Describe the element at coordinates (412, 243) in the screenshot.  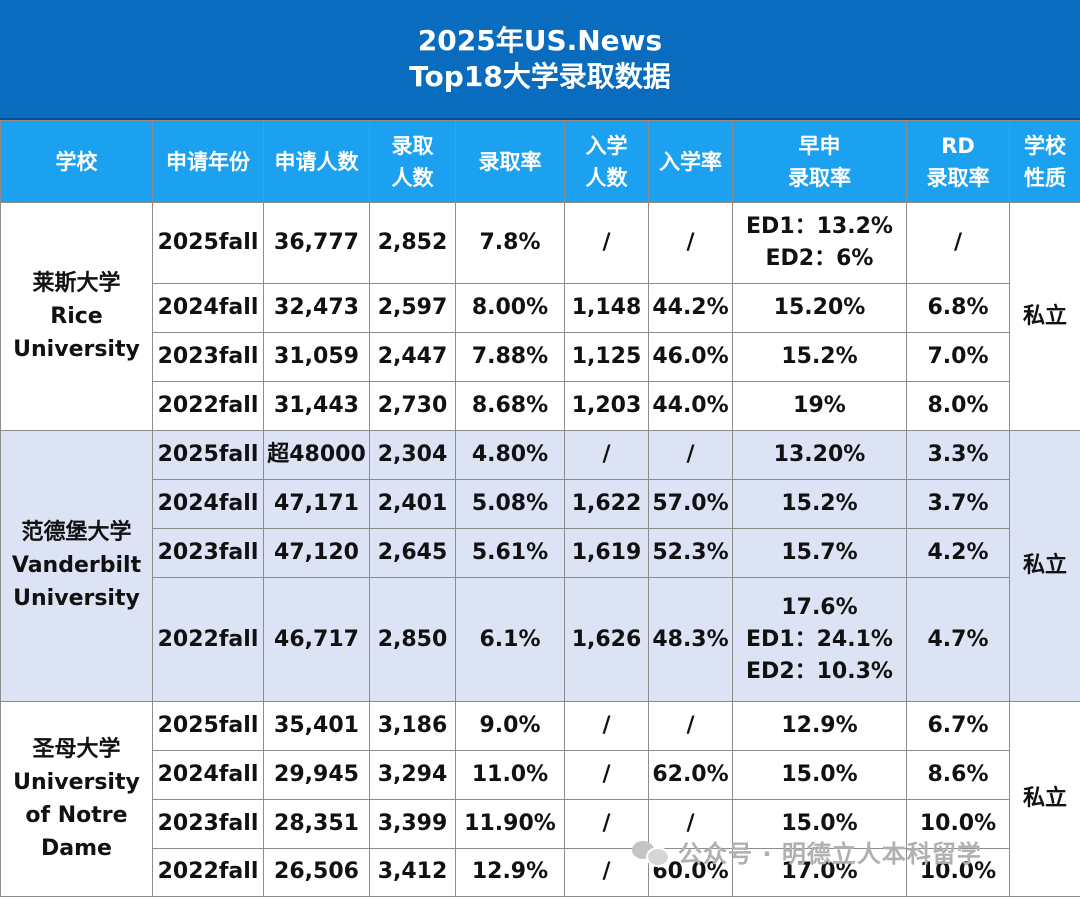
I see `admitted-cell: 2,852` at that location.